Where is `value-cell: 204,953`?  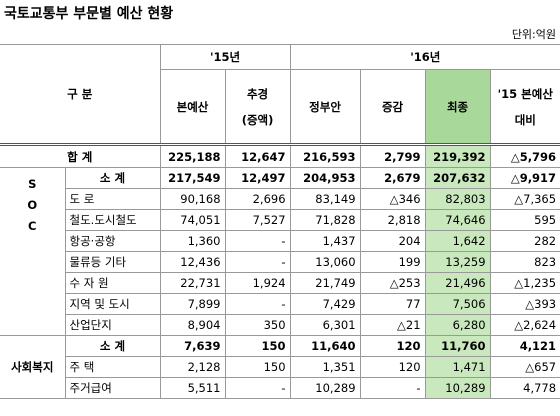
value-cell: 204,953 is located at coordinates (325, 178).